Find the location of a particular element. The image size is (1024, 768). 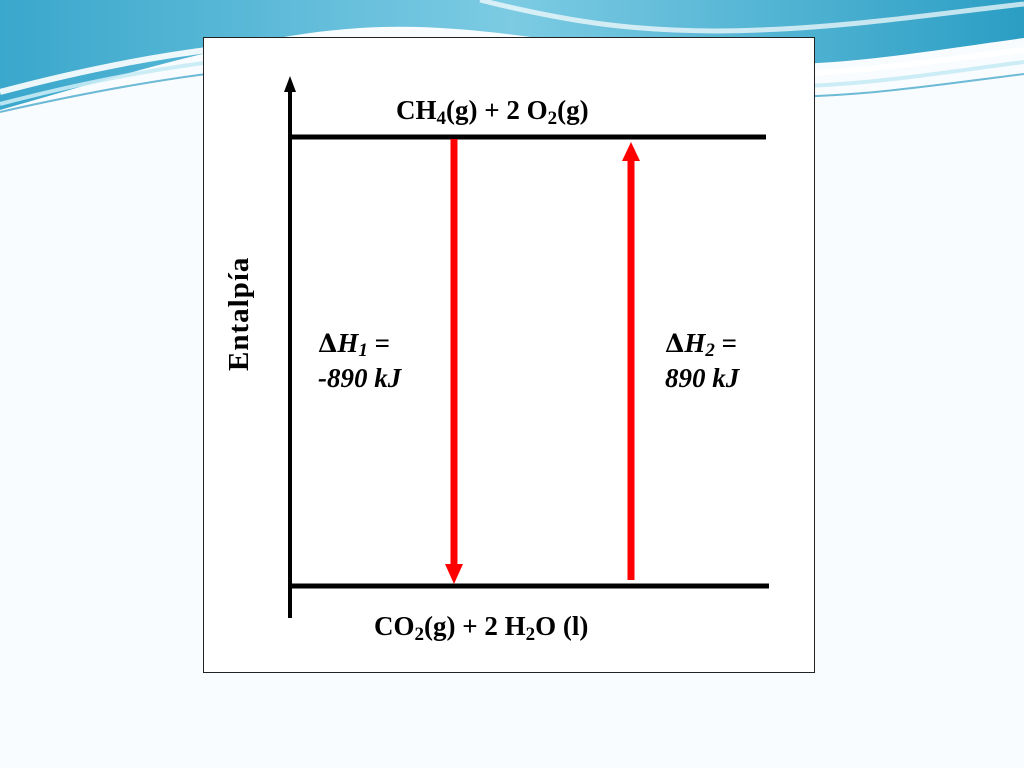

dh1-equation: ΔH1 = is located at coordinates (359, 343).